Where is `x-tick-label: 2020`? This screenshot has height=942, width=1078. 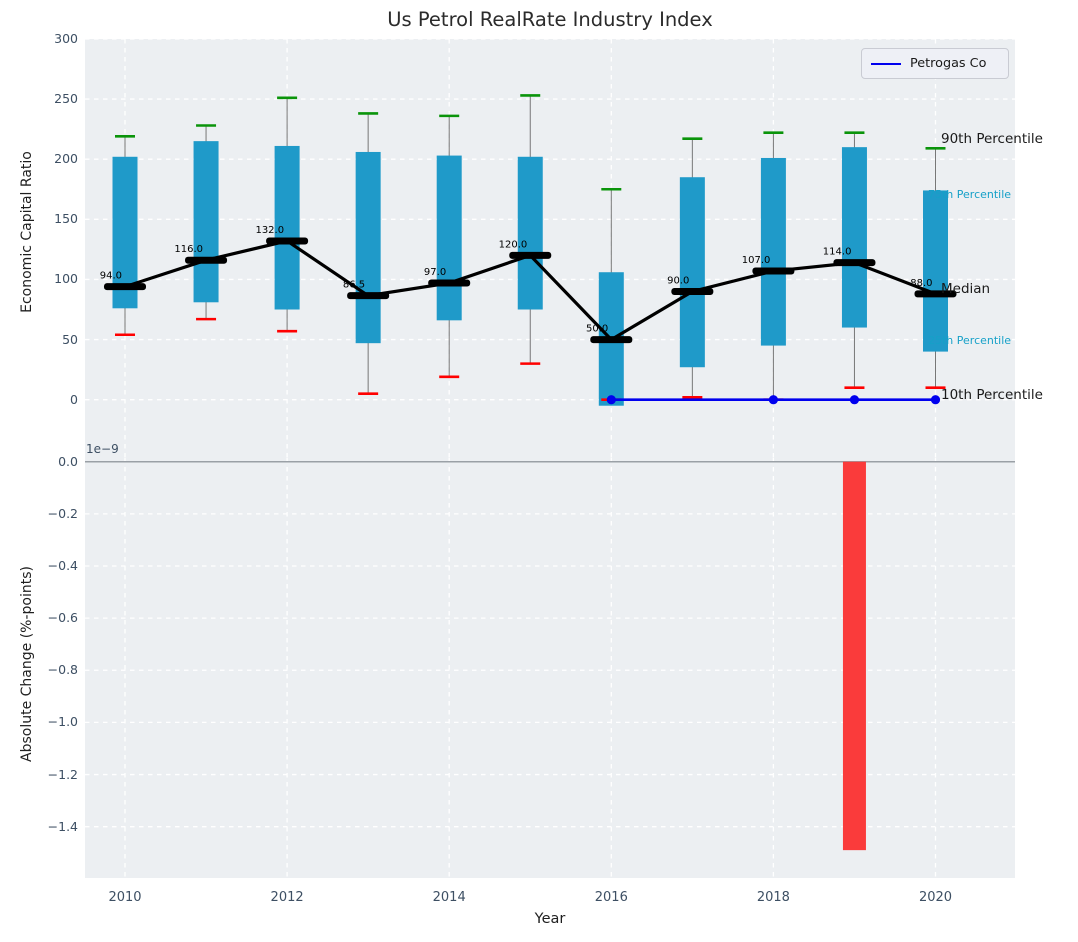 x-tick-label: 2020 is located at coordinates (935, 897).